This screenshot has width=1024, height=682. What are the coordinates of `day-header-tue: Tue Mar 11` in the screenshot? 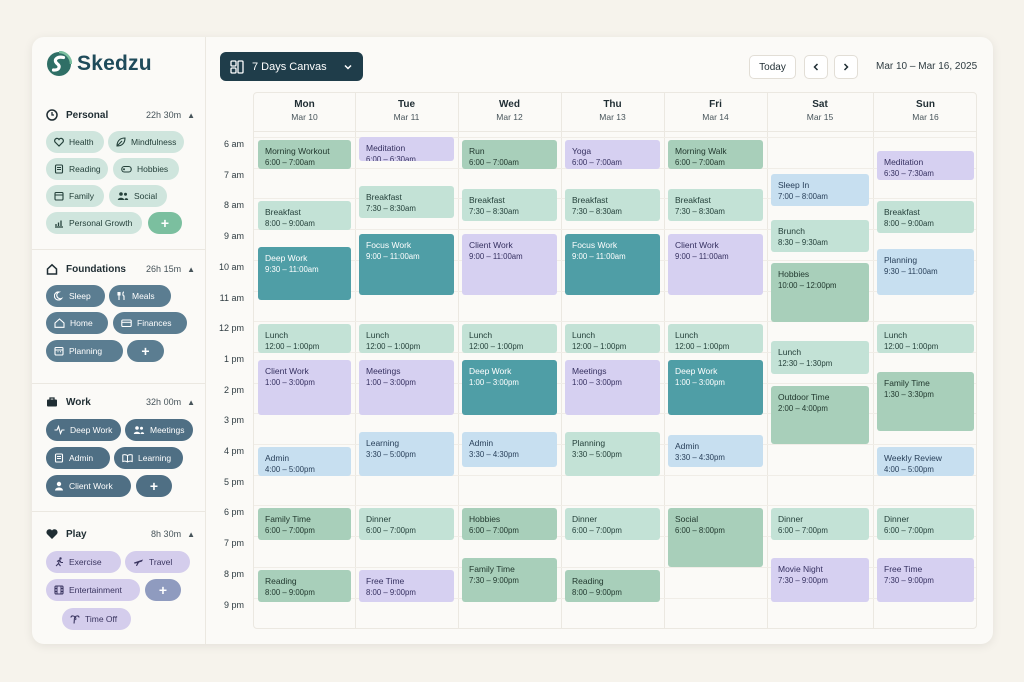 It's located at (406, 110).